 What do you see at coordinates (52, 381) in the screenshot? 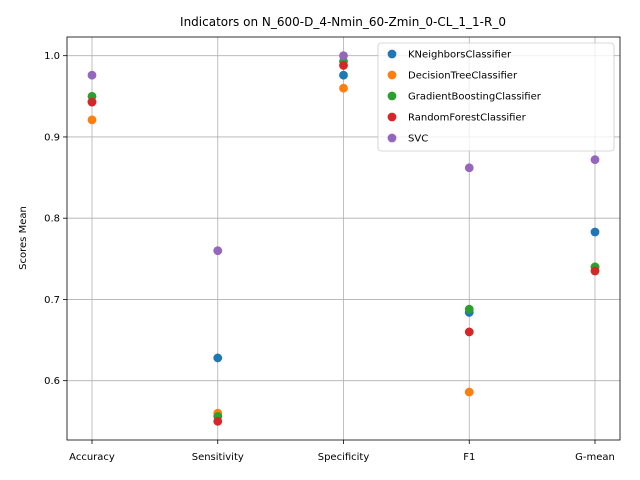
I see `y-tick-label: 0.6` at bounding box center [52, 381].